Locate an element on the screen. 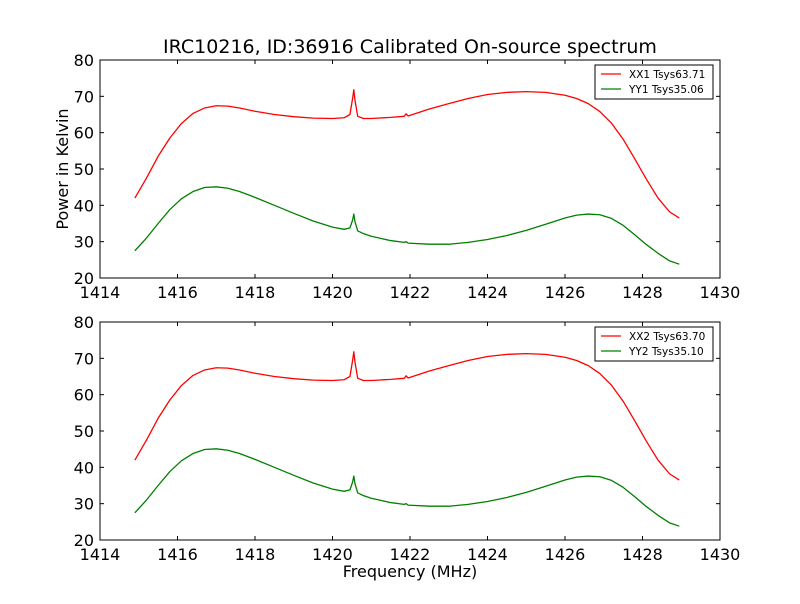 The width and height of the screenshot is (800, 604). legend-label: XX1 Tsys63.71 is located at coordinates (667, 75).